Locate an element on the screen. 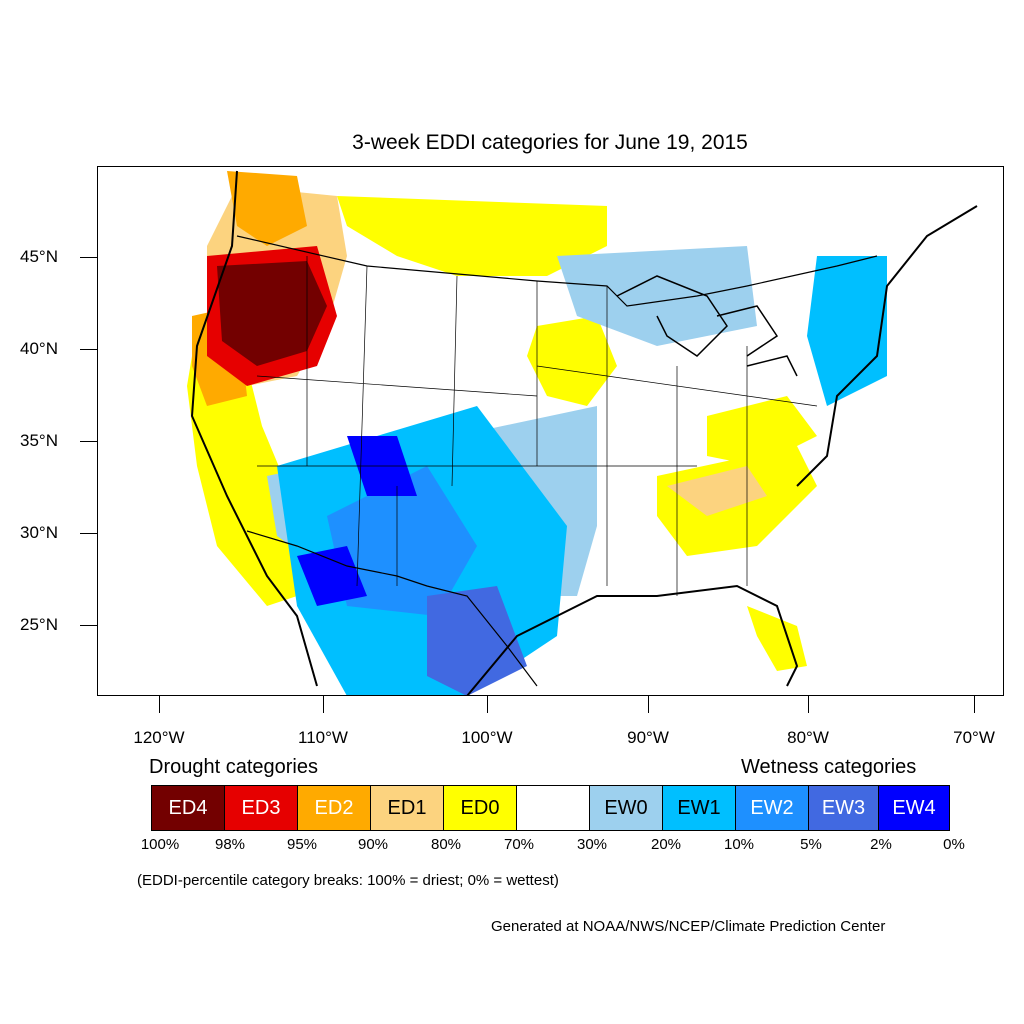 The width and height of the screenshot is (1024, 1024). legend-box-ed4: ED4 is located at coordinates (188, 808).